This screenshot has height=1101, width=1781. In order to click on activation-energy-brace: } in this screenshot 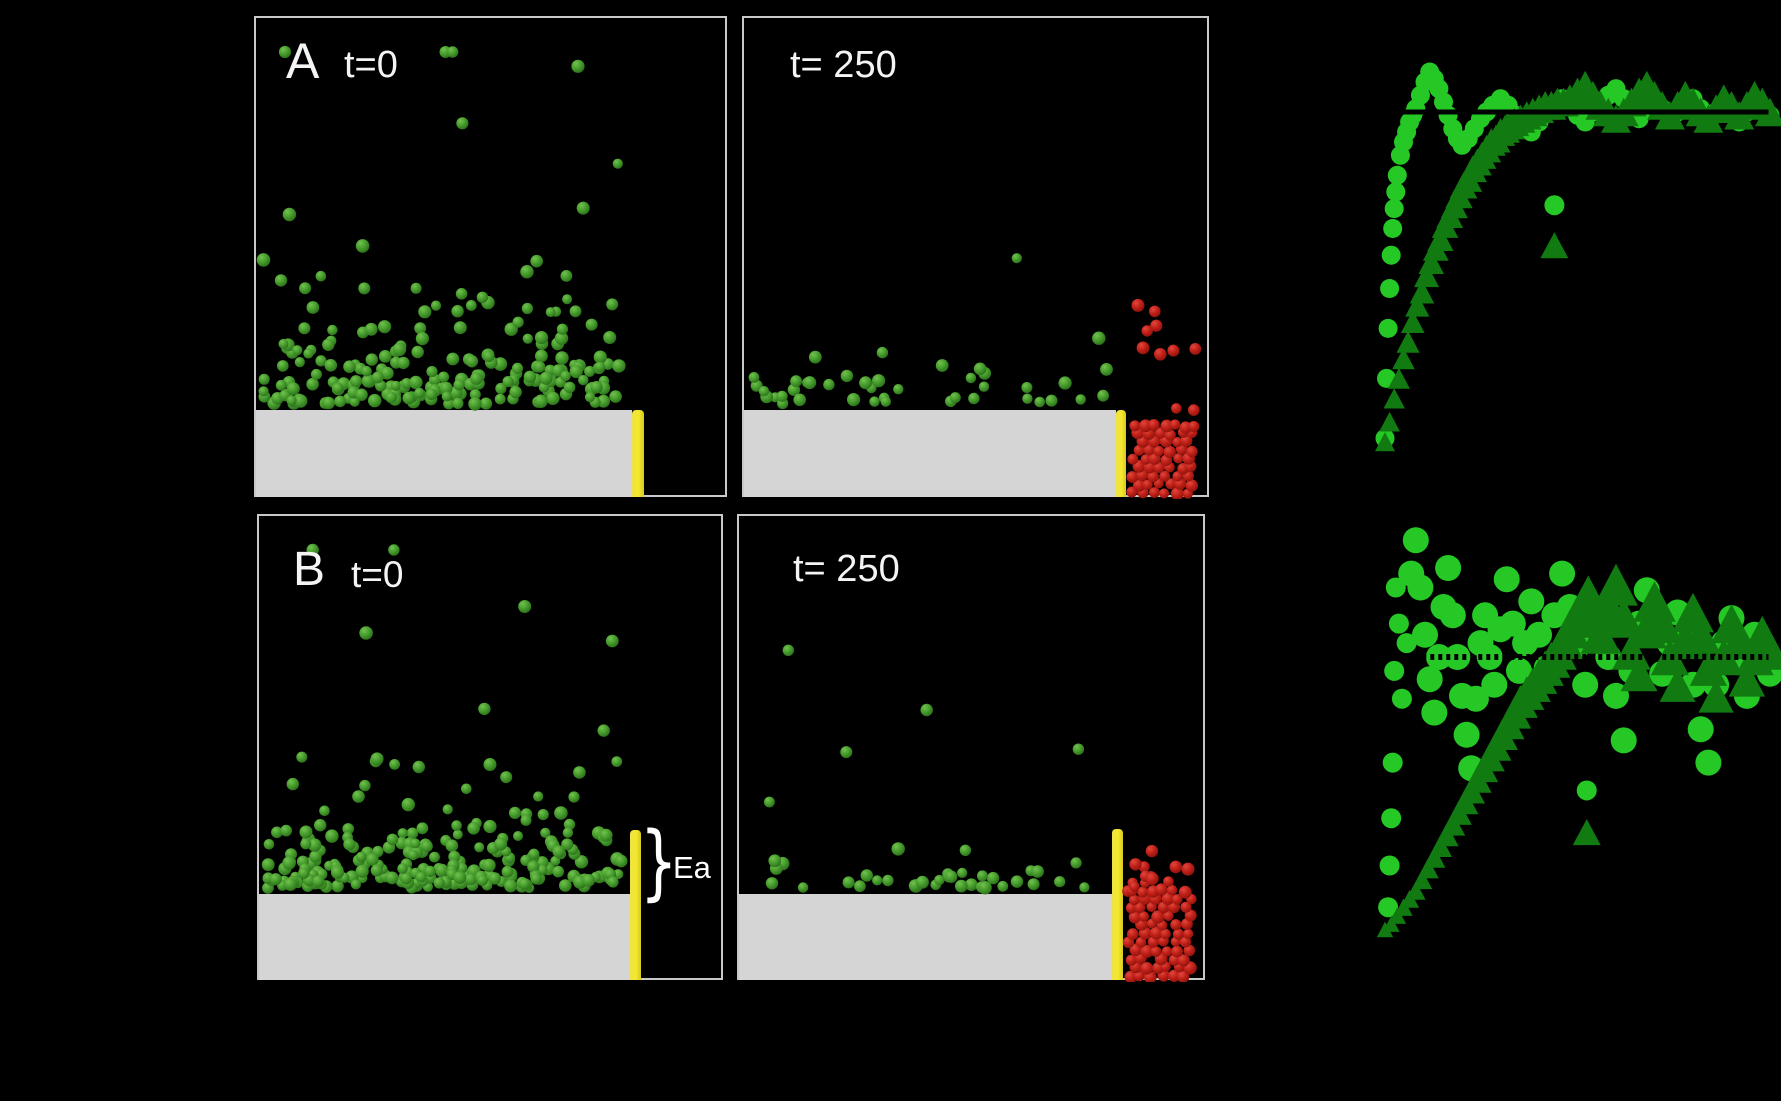, I will do `click(659, 862)`.